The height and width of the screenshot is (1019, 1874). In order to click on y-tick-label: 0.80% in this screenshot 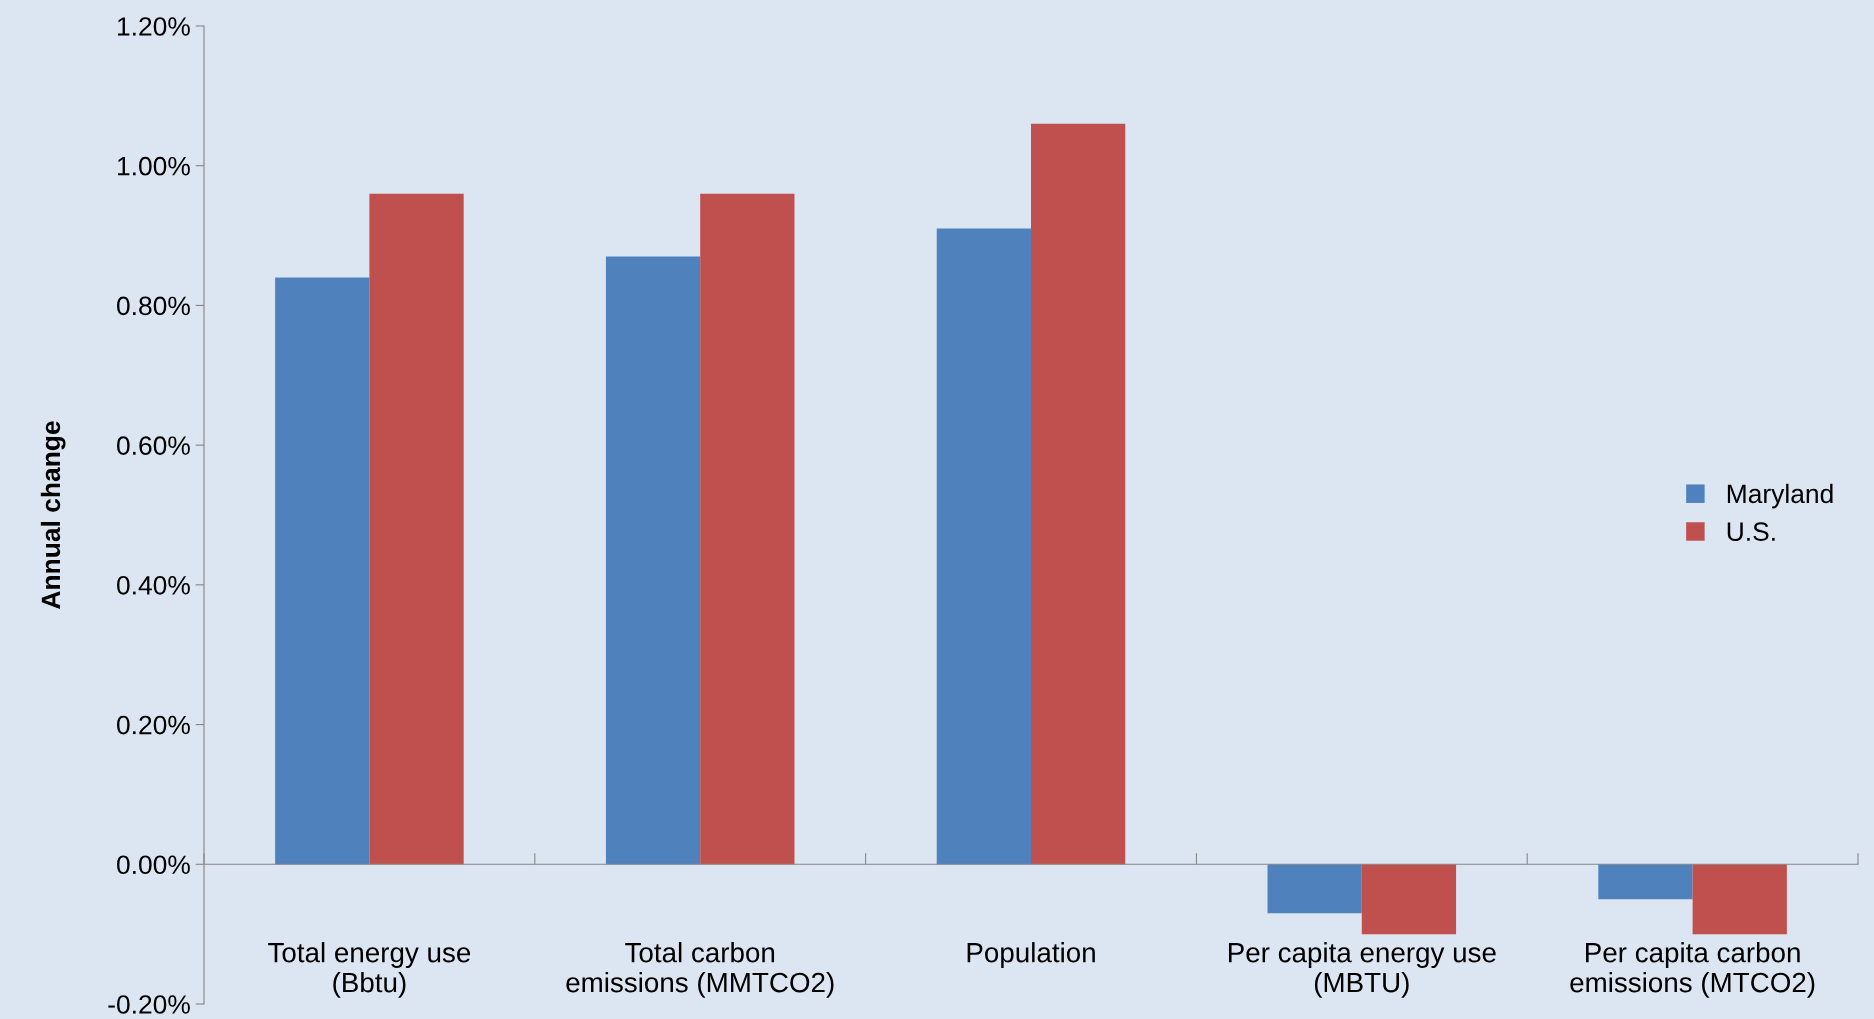, I will do `click(153, 306)`.